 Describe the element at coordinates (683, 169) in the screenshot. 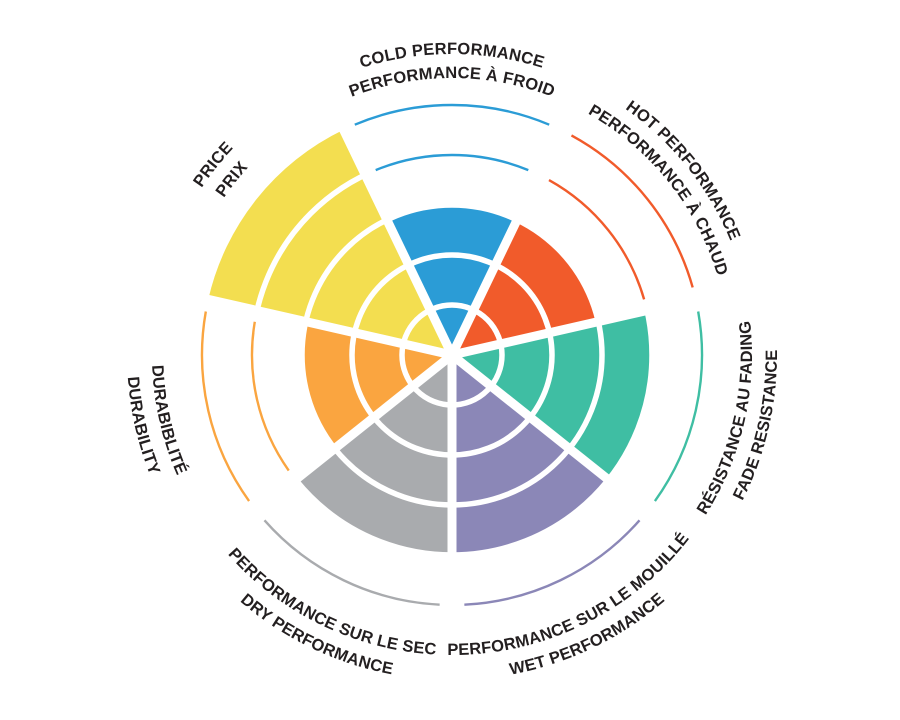

I see `label-hot-performance-line1: HOT PERFORMANCE` at that location.